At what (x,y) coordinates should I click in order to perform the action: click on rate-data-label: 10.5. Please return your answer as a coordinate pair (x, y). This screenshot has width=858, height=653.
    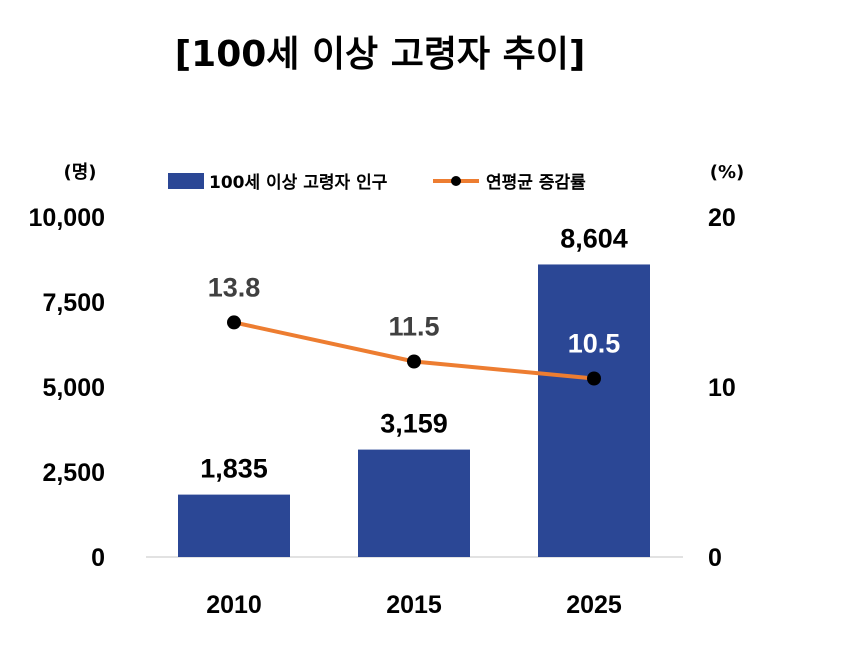
    Looking at the image, I should click on (594, 344).